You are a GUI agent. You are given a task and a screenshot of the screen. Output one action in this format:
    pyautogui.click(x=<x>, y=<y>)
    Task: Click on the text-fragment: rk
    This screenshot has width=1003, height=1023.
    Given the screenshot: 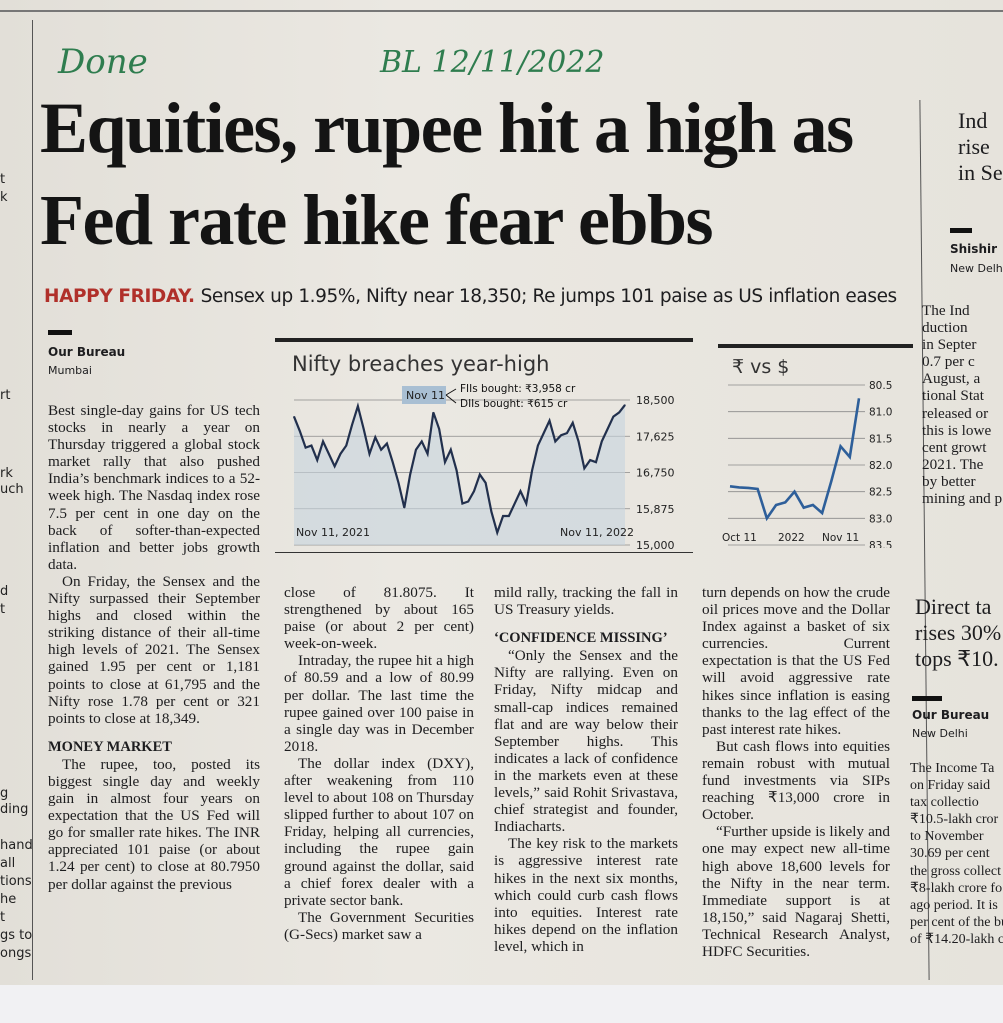 What is the action you would take?
    pyautogui.click(x=6, y=473)
    